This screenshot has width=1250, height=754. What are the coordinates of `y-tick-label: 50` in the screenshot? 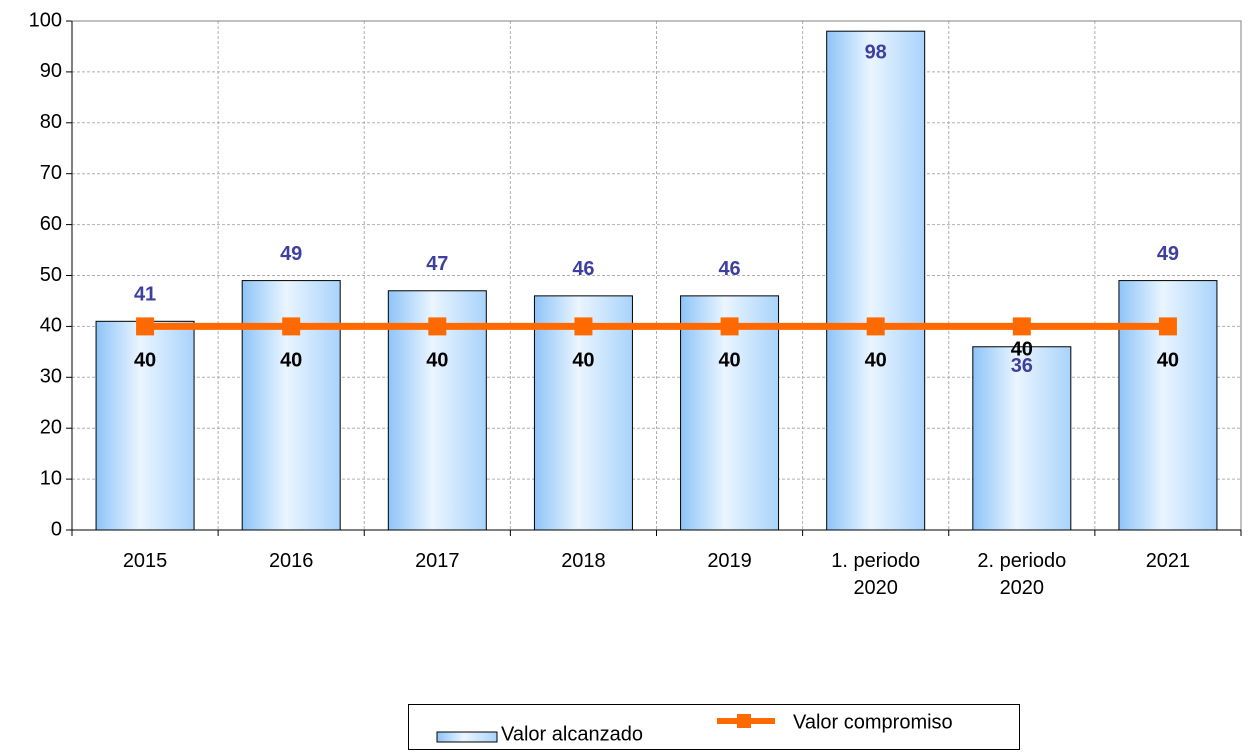 It's located at (51, 275).